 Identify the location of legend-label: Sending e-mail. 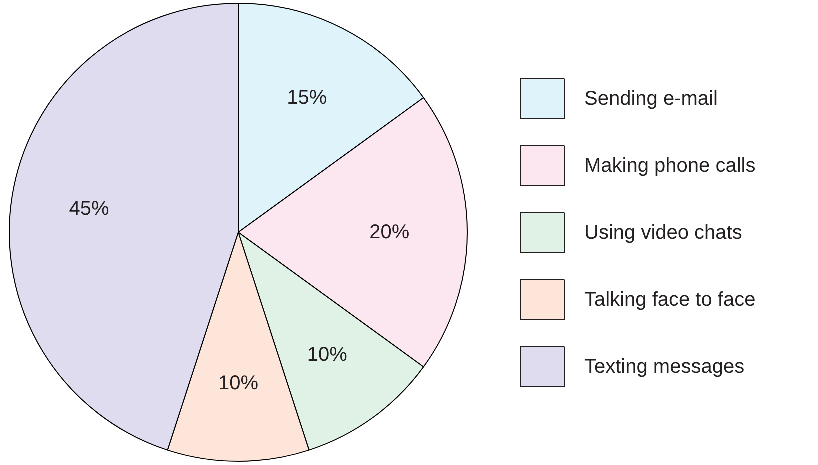
(651, 99).